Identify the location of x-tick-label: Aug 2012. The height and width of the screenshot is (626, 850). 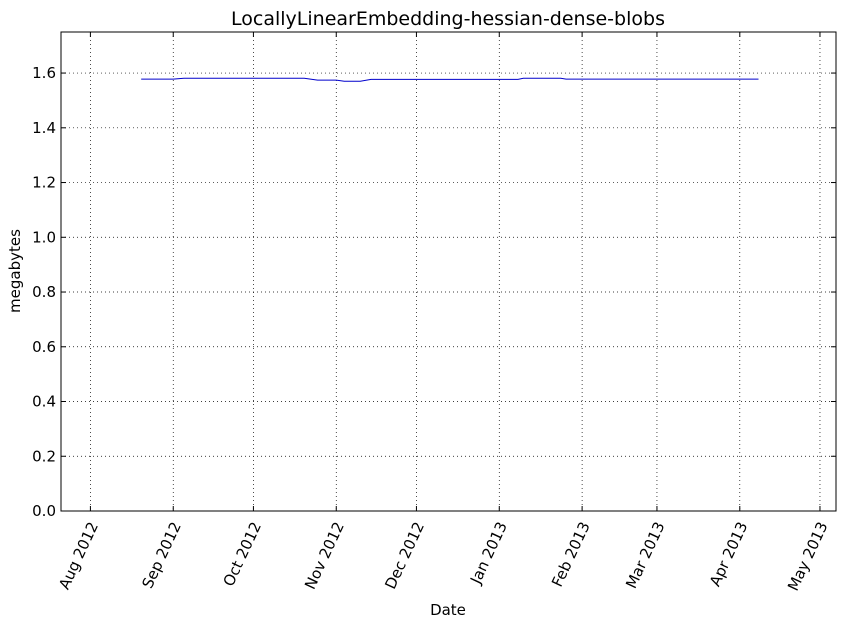
(78, 555).